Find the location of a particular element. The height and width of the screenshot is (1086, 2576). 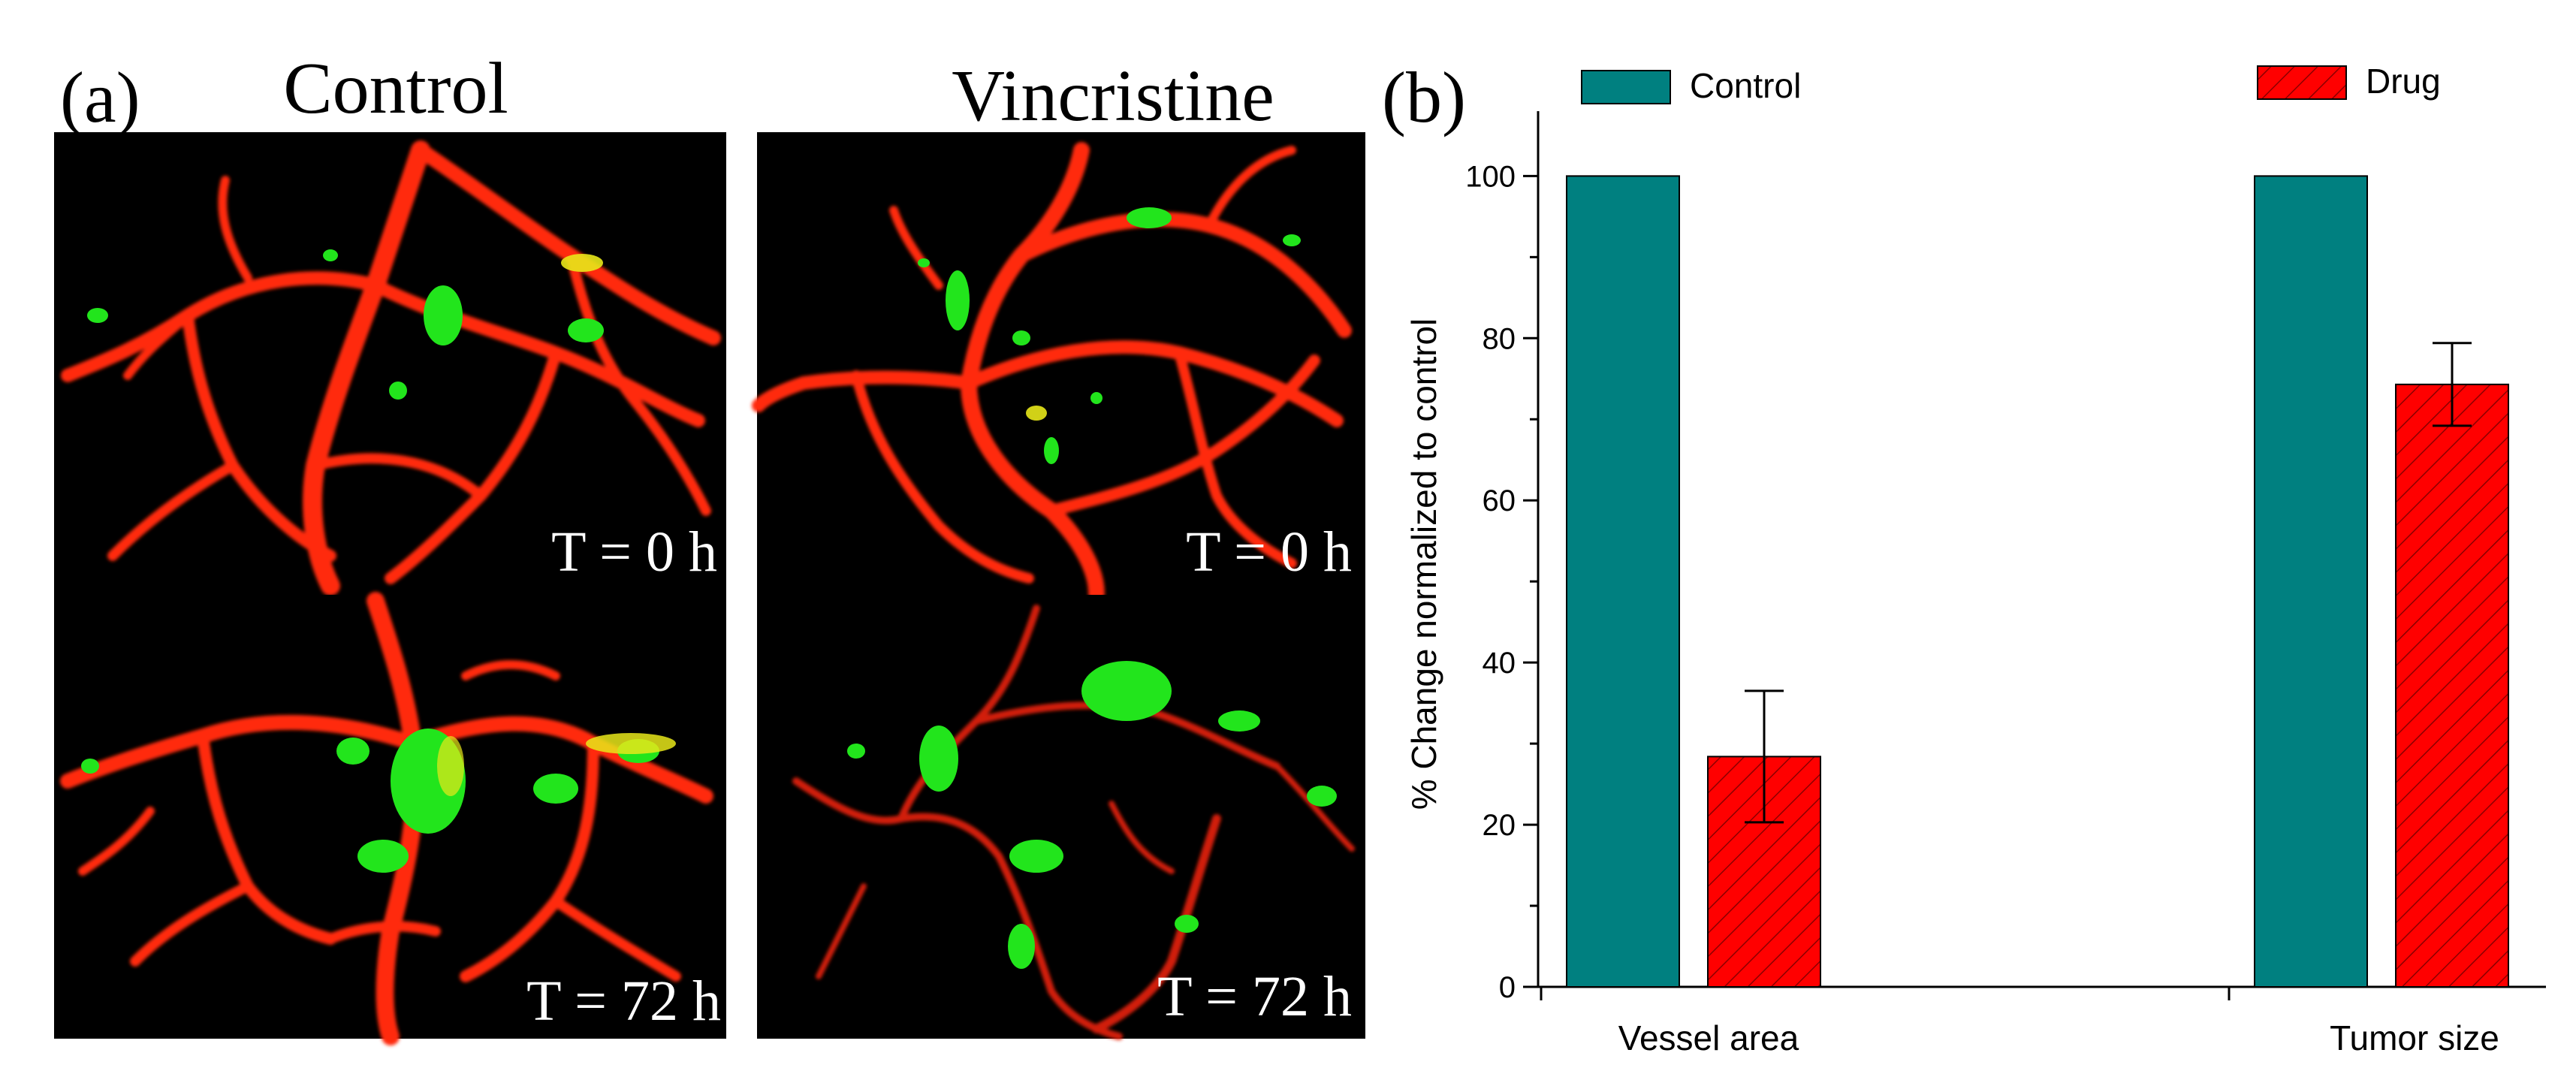

x-tick-labels: Vessel area Tumor size is located at coordinates (2058, 1037).